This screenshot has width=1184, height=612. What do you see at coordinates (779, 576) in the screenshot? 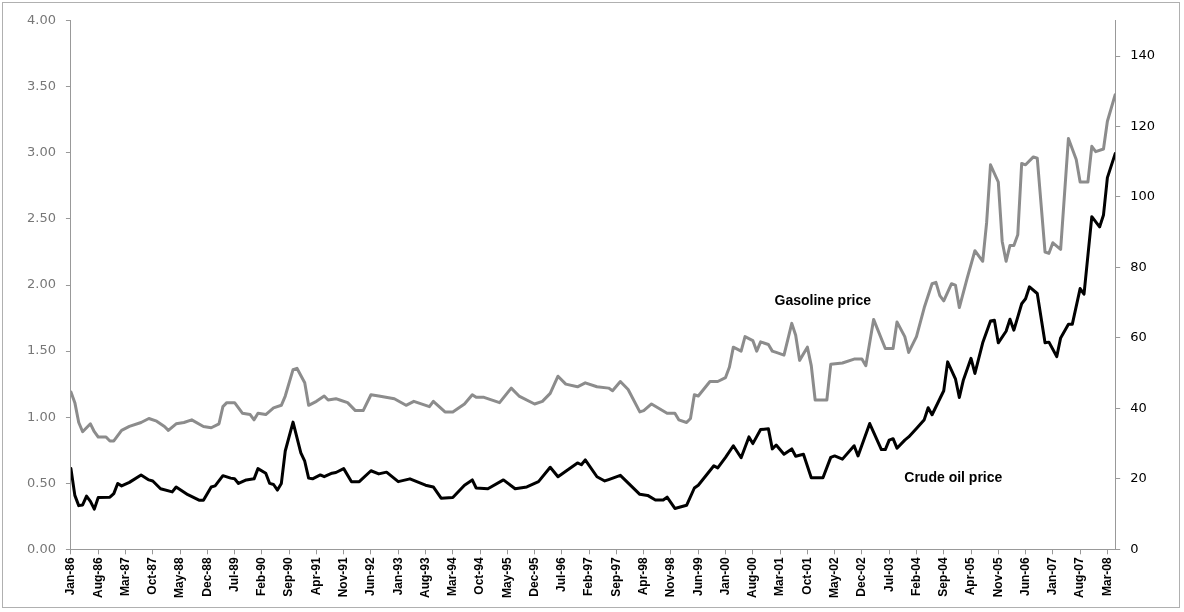
I see `x-tick-label: Mar-01` at bounding box center [779, 576].